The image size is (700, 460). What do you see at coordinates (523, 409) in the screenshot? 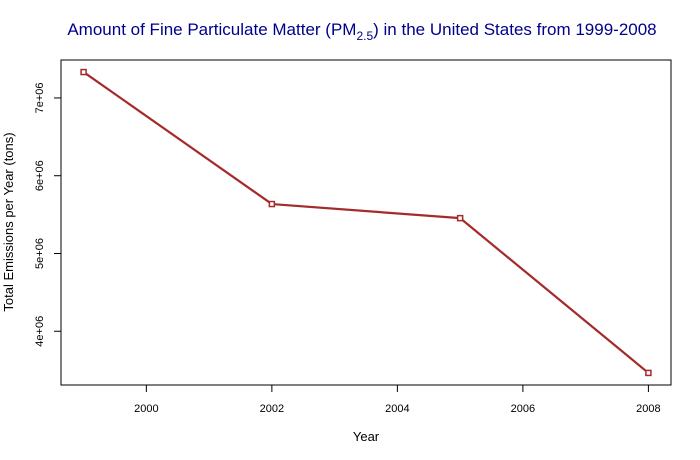
I see `x-tick-label: 2006` at bounding box center [523, 409].